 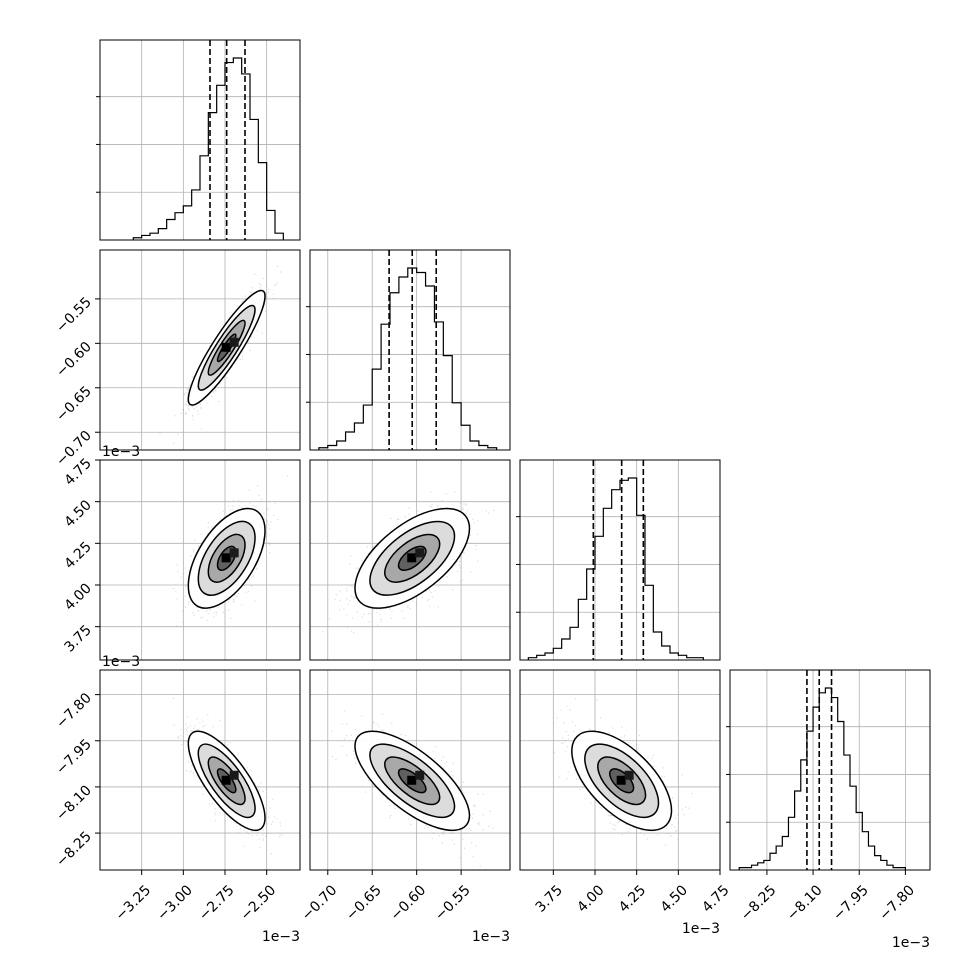 What do you see at coordinates (74, 711) in the screenshot?
I see `ytick-label-3-3: −7.80` at bounding box center [74, 711].